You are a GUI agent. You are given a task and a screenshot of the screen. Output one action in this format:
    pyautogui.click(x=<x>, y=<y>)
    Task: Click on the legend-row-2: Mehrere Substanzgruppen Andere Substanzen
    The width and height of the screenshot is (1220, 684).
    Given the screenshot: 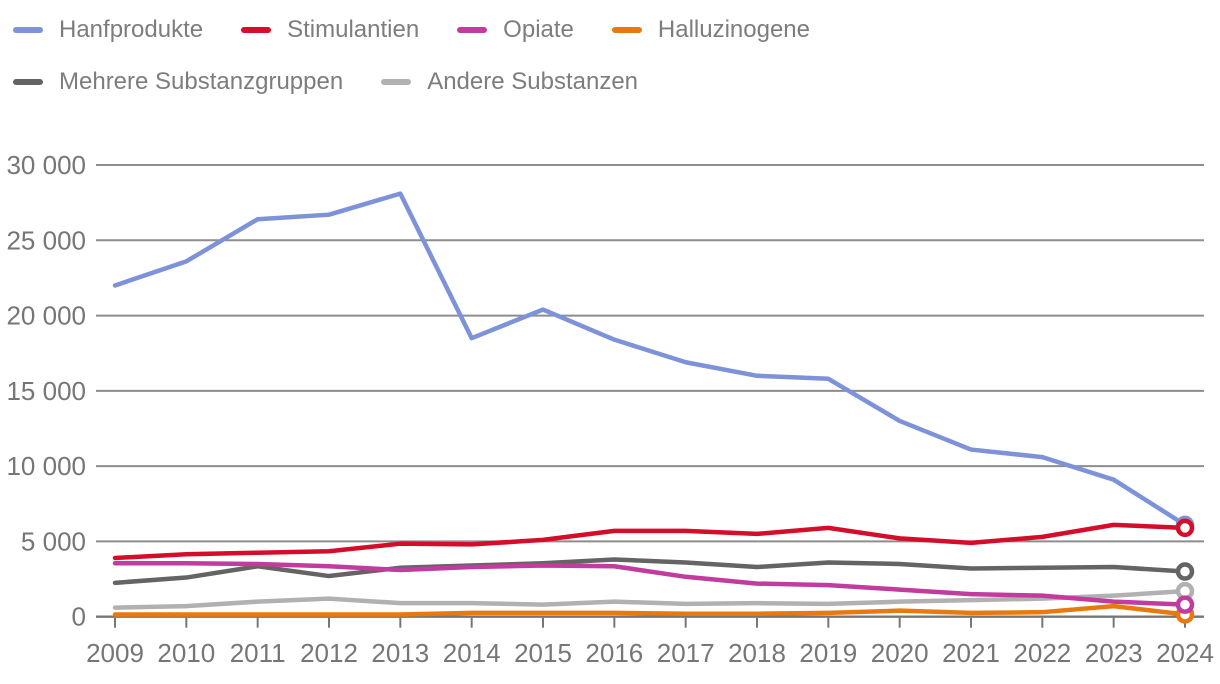 What is the action you would take?
    pyautogui.click(x=616, y=81)
    